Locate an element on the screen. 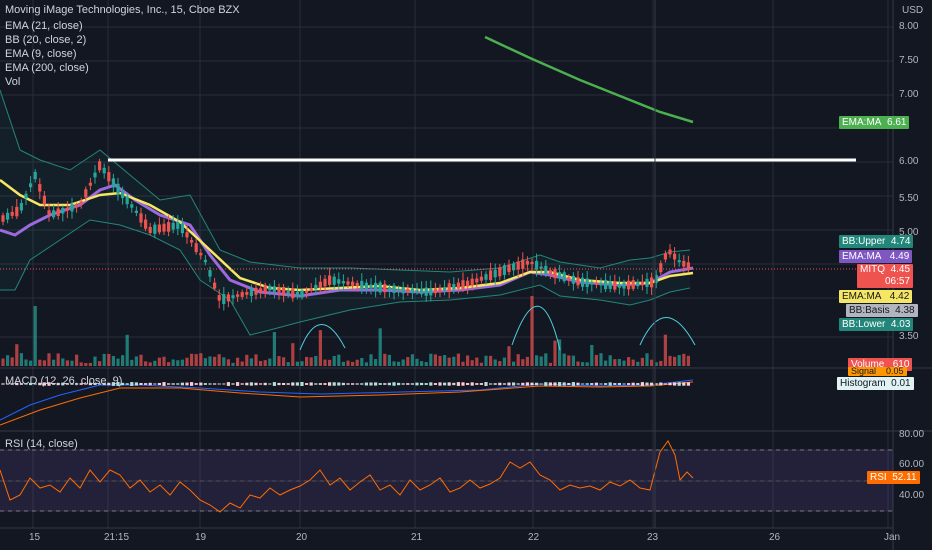 This screenshot has width=932, height=550. macd-line is located at coordinates (347, 400).